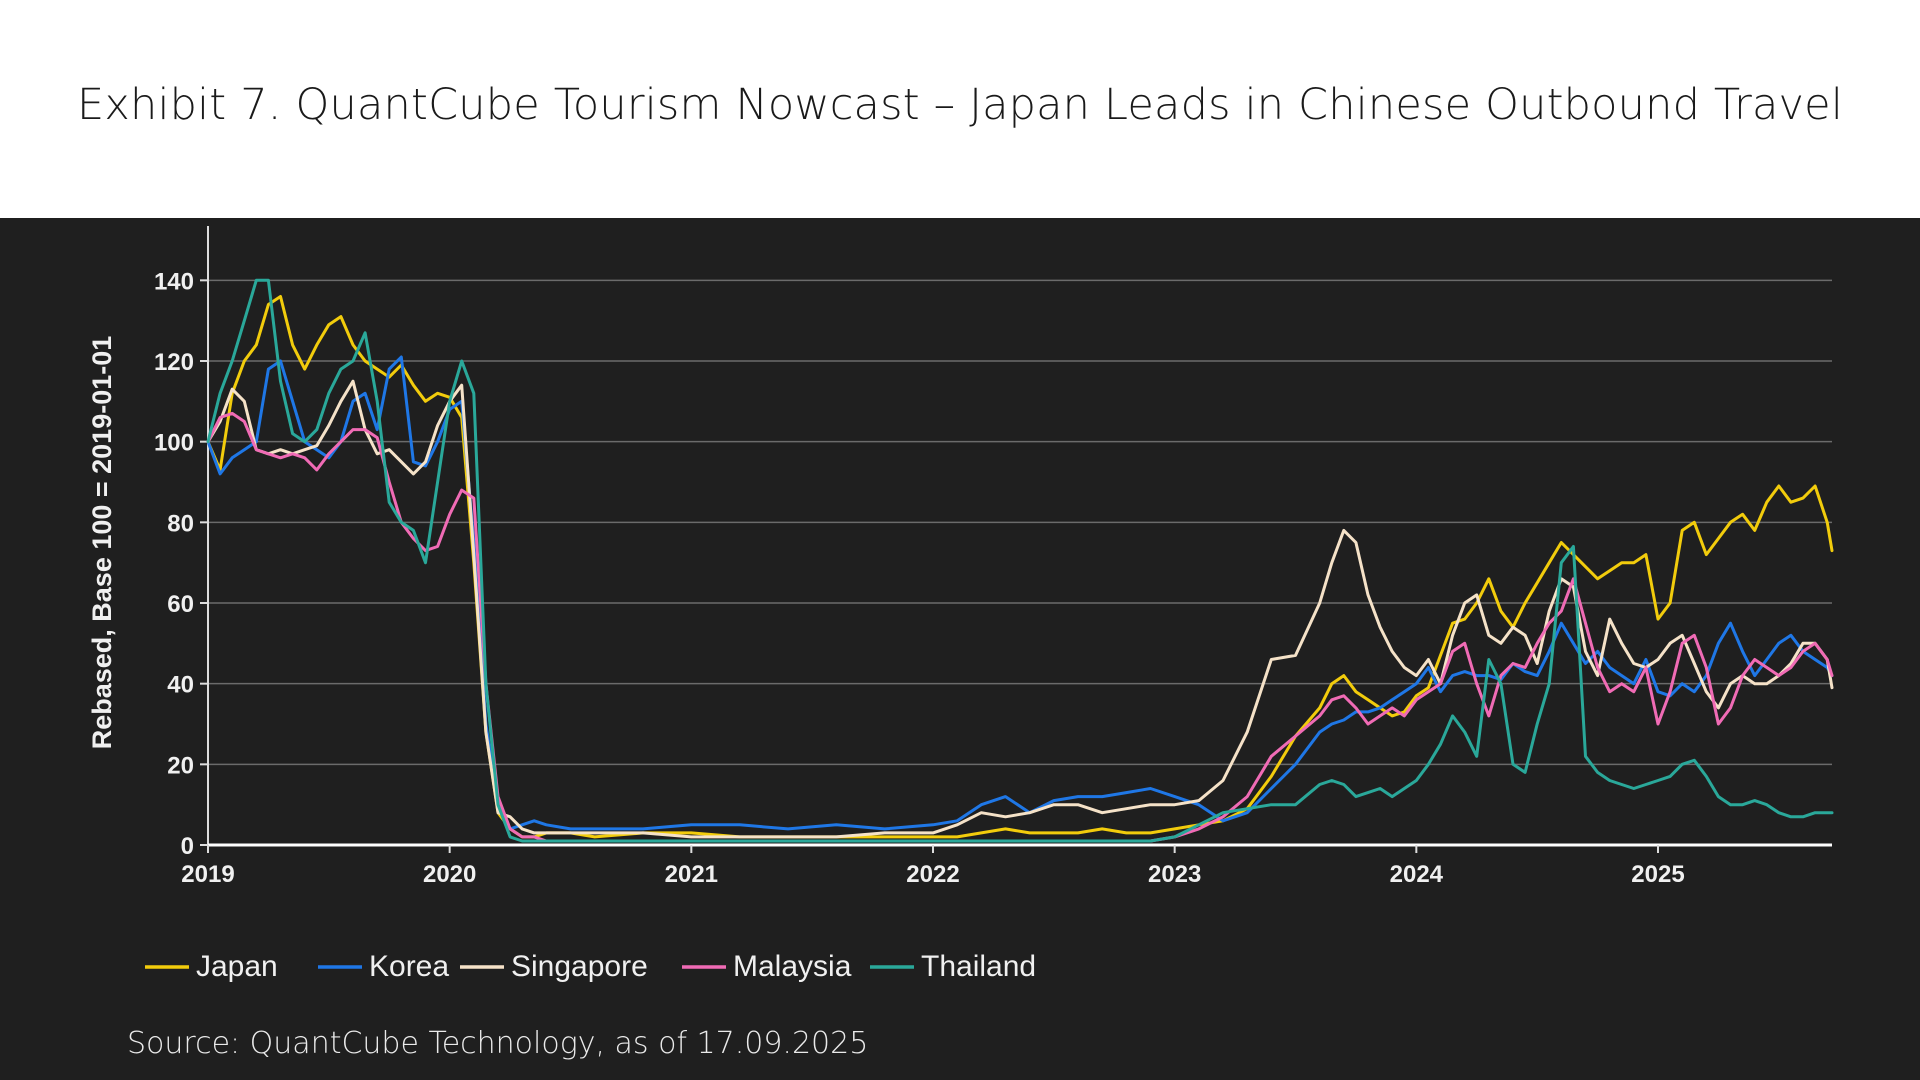 The width and height of the screenshot is (1920, 1080). I want to click on x-tick-label: 2019, so click(207, 874).